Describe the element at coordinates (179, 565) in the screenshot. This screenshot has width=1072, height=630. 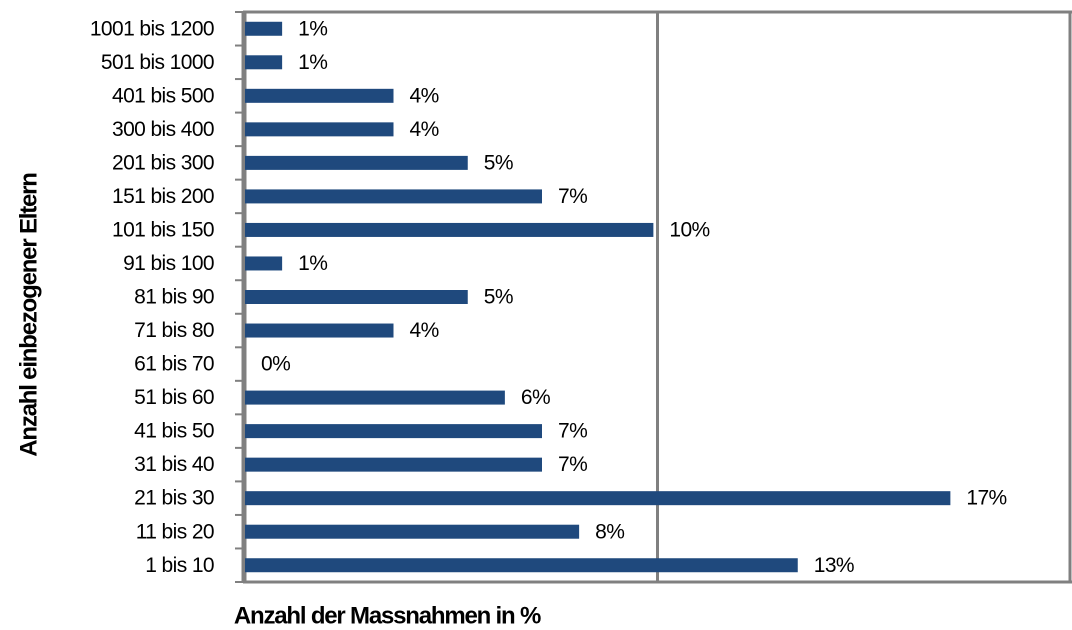
I see `y-tick-label: 1 bis 10` at that location.